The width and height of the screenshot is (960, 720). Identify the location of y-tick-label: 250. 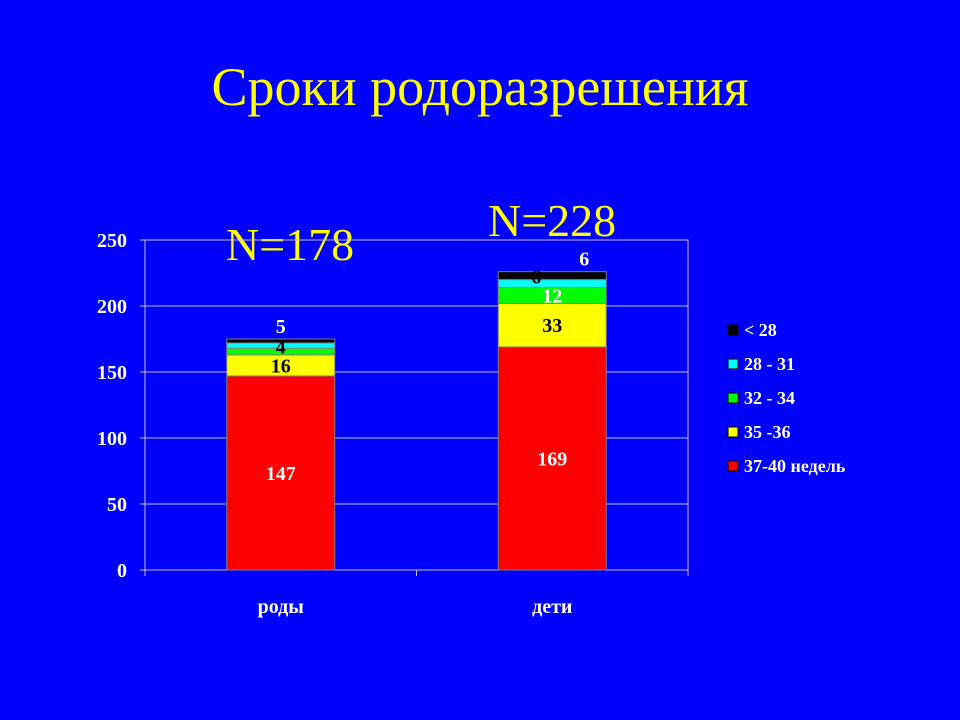
(112, 241).